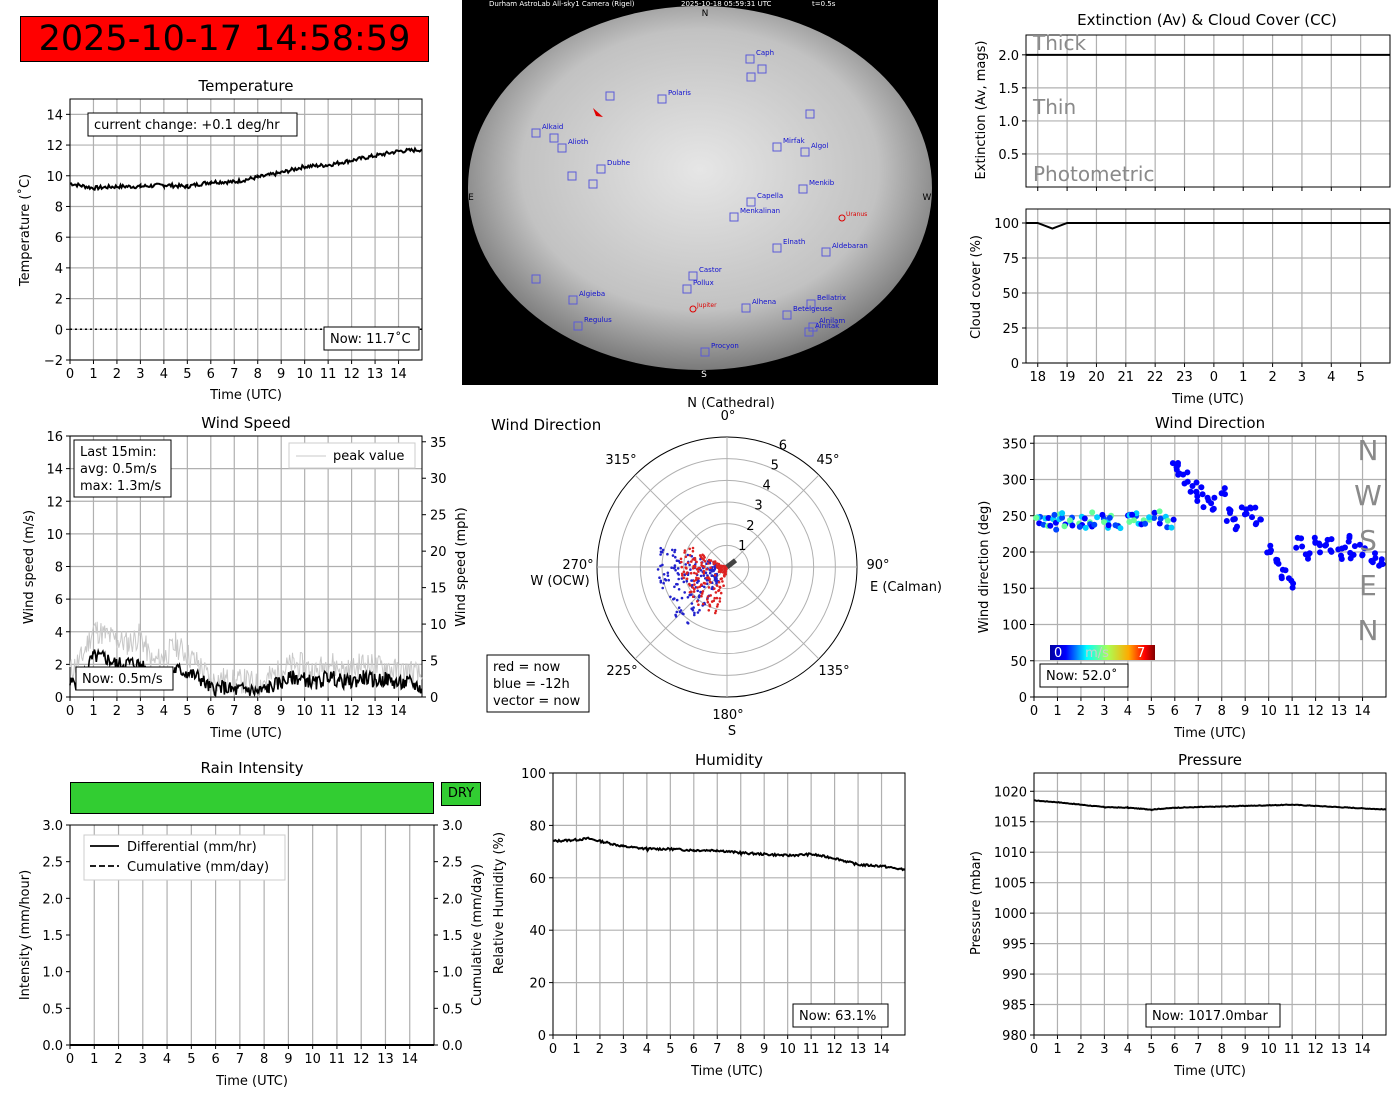 Image resolution: width=1400 pixels, height=1100 pixels. I want to click on wdir-xtick-label: 9, so click(1245, 711).